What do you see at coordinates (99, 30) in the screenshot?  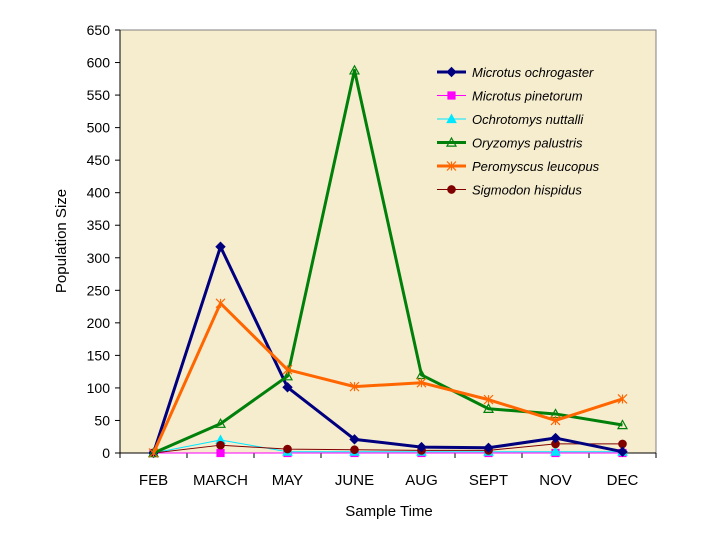 I see `y-tick-label: 650` at bounding box center [99, 30].